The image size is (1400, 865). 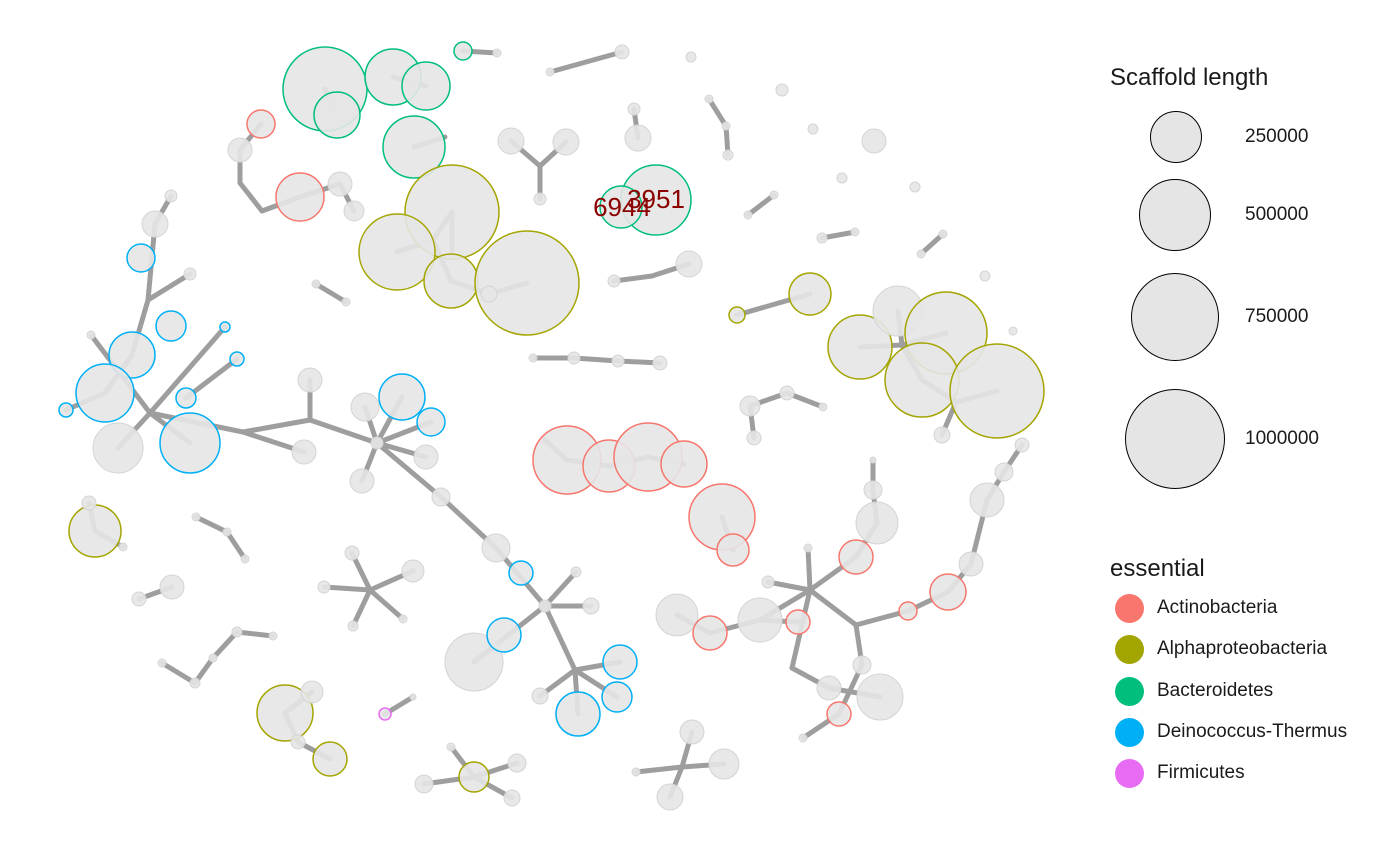 What do you see at coordinates (1129, 608) in the screenshot?
I see `legend-swatch` at bounding box center [1129, 608].